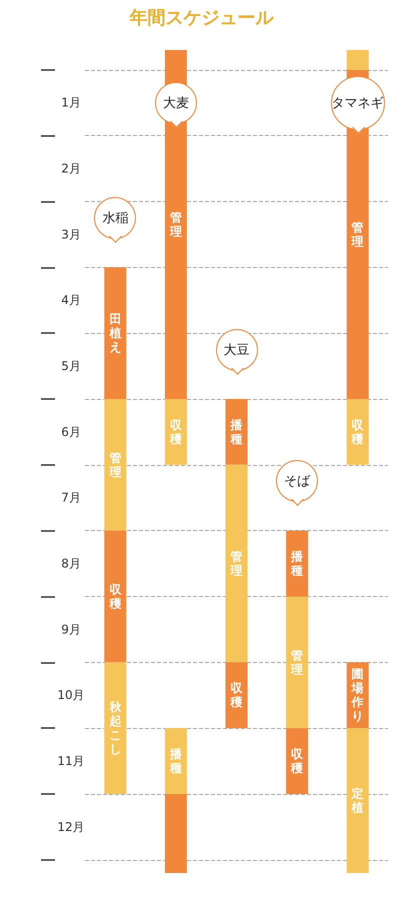 The image size is (403, 913). Describe the element at coordinates (115, 728) in the screenshot. I see `data-label: 秋起こし` at that location.